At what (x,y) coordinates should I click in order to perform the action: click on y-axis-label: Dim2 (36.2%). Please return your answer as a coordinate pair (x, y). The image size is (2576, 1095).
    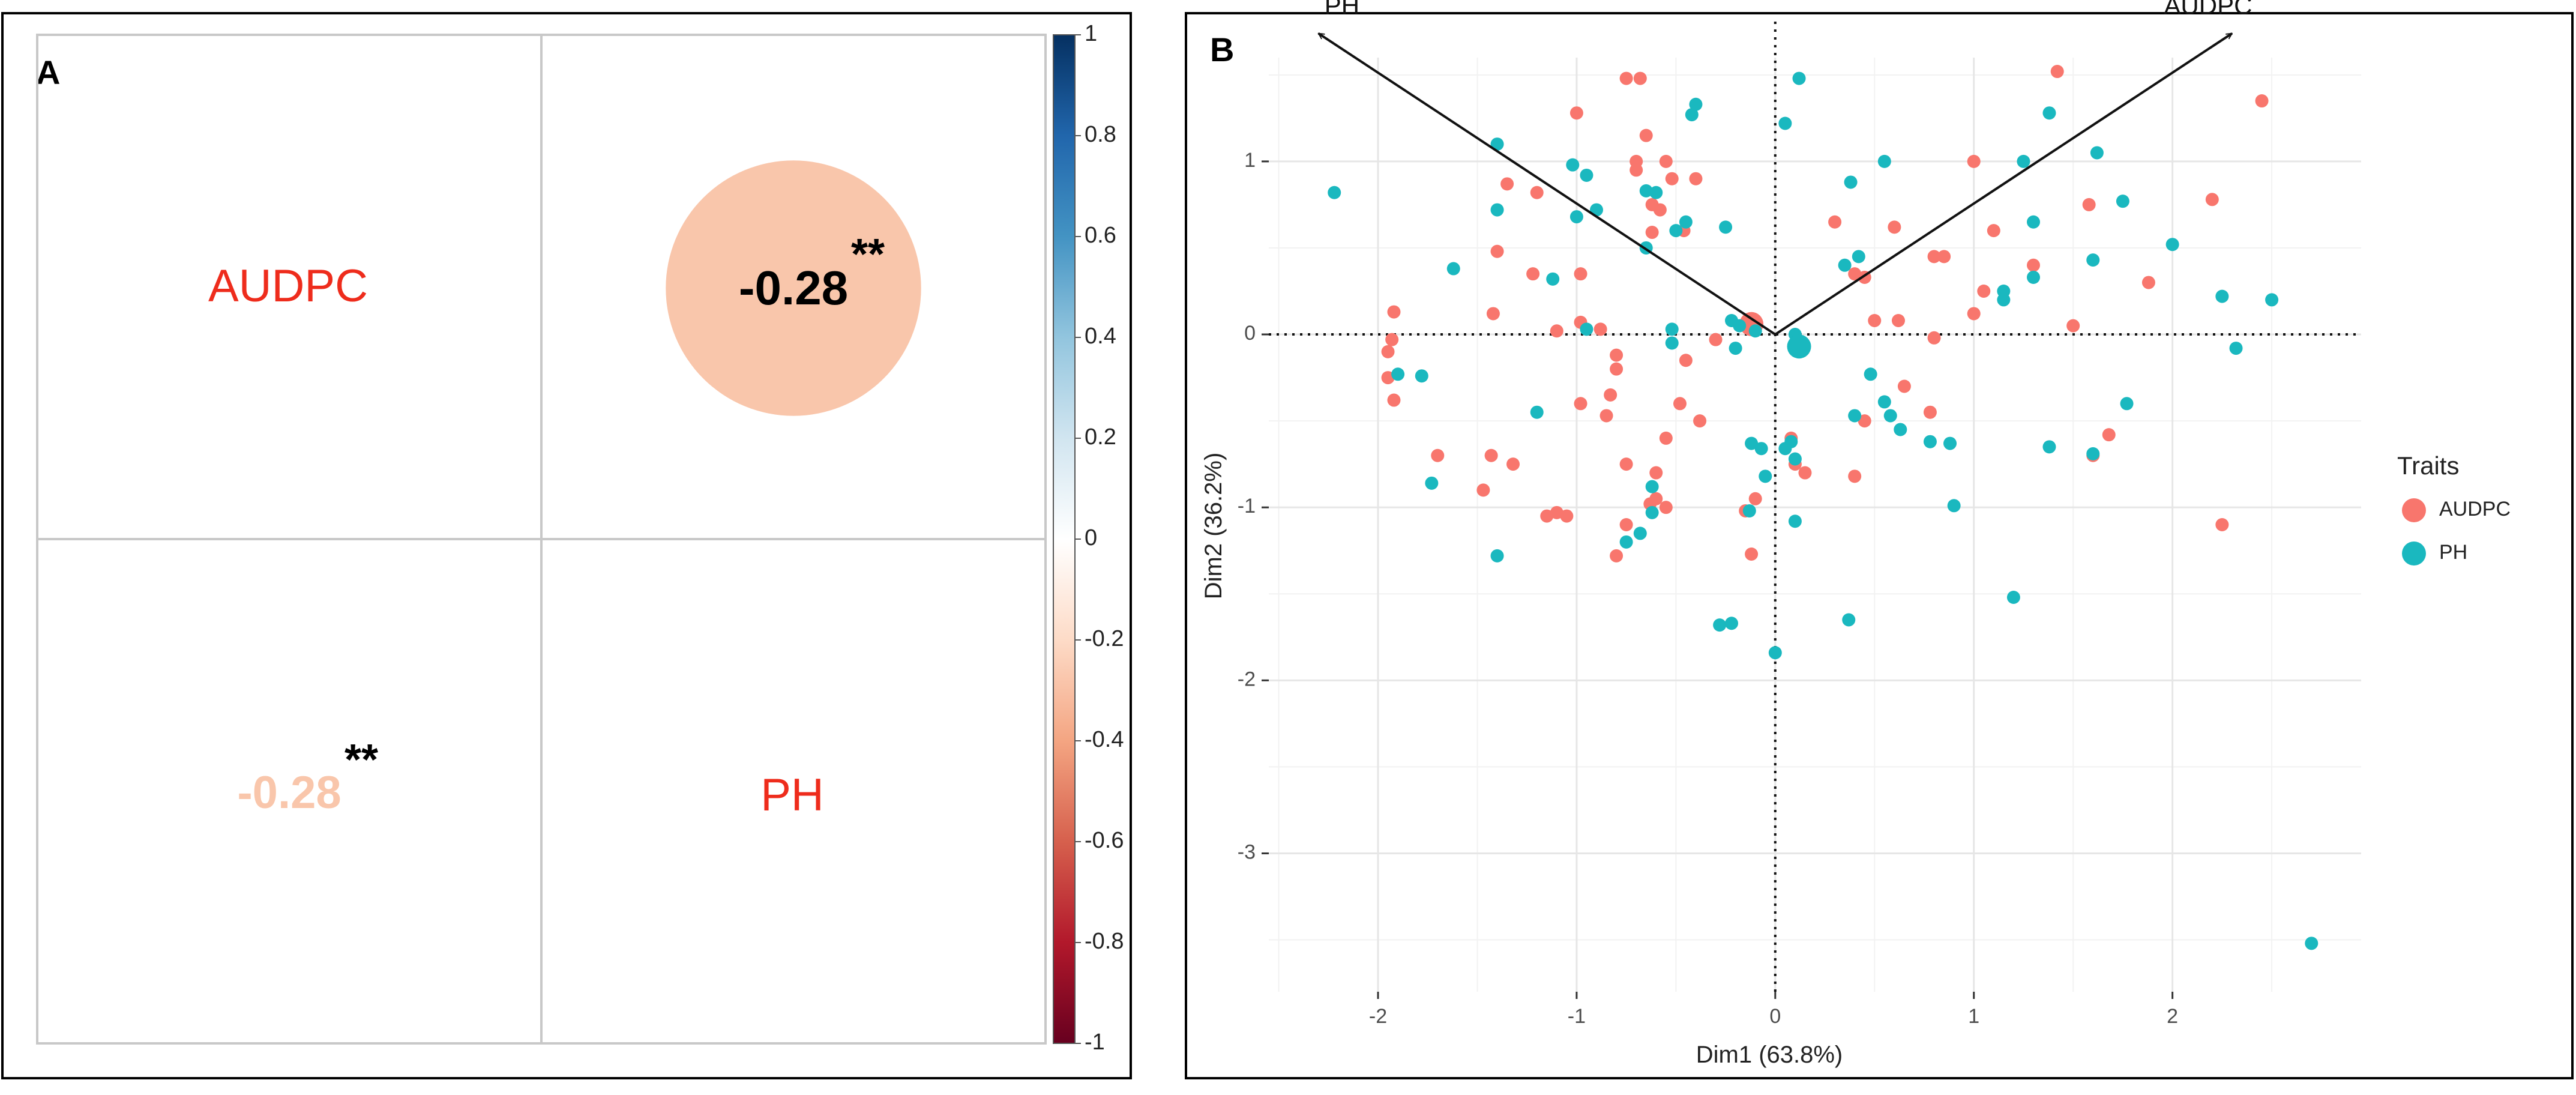
    Looking at the image, I should click on (1213, 526).